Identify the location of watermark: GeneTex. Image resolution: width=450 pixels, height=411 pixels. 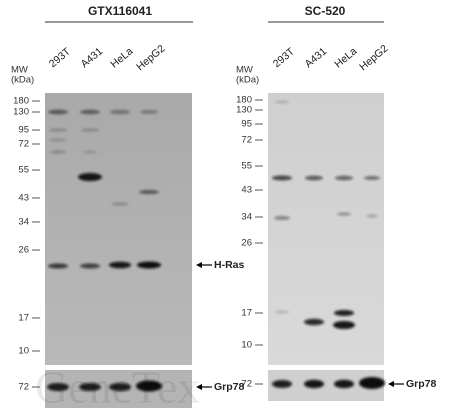
(117, 386).